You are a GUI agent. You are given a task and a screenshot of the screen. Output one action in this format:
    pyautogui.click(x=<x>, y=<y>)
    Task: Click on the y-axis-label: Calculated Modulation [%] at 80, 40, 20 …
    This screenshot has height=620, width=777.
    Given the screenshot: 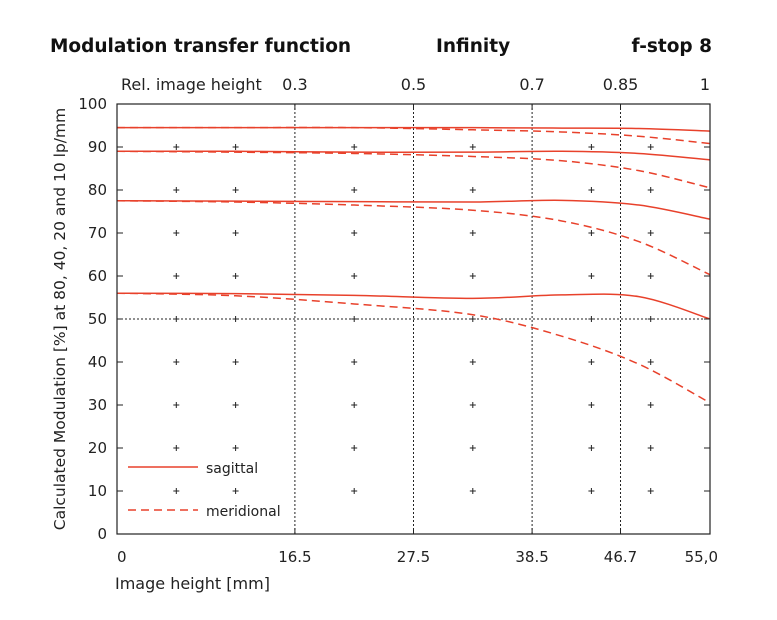 What is the action you would take?
    pyautogui.click(x=60, y=319)
    